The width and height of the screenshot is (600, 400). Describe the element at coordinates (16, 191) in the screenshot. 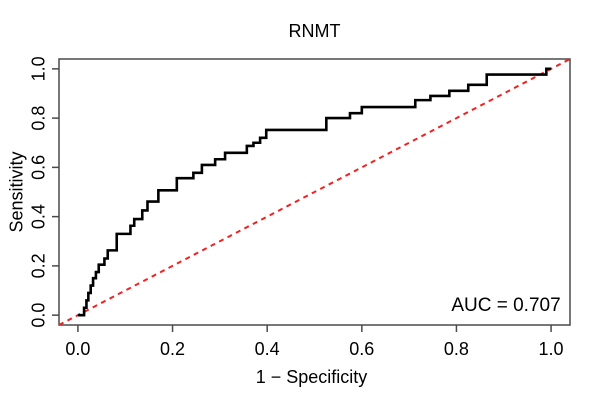

I see `y-axis-title: Sensitivity` at that location.